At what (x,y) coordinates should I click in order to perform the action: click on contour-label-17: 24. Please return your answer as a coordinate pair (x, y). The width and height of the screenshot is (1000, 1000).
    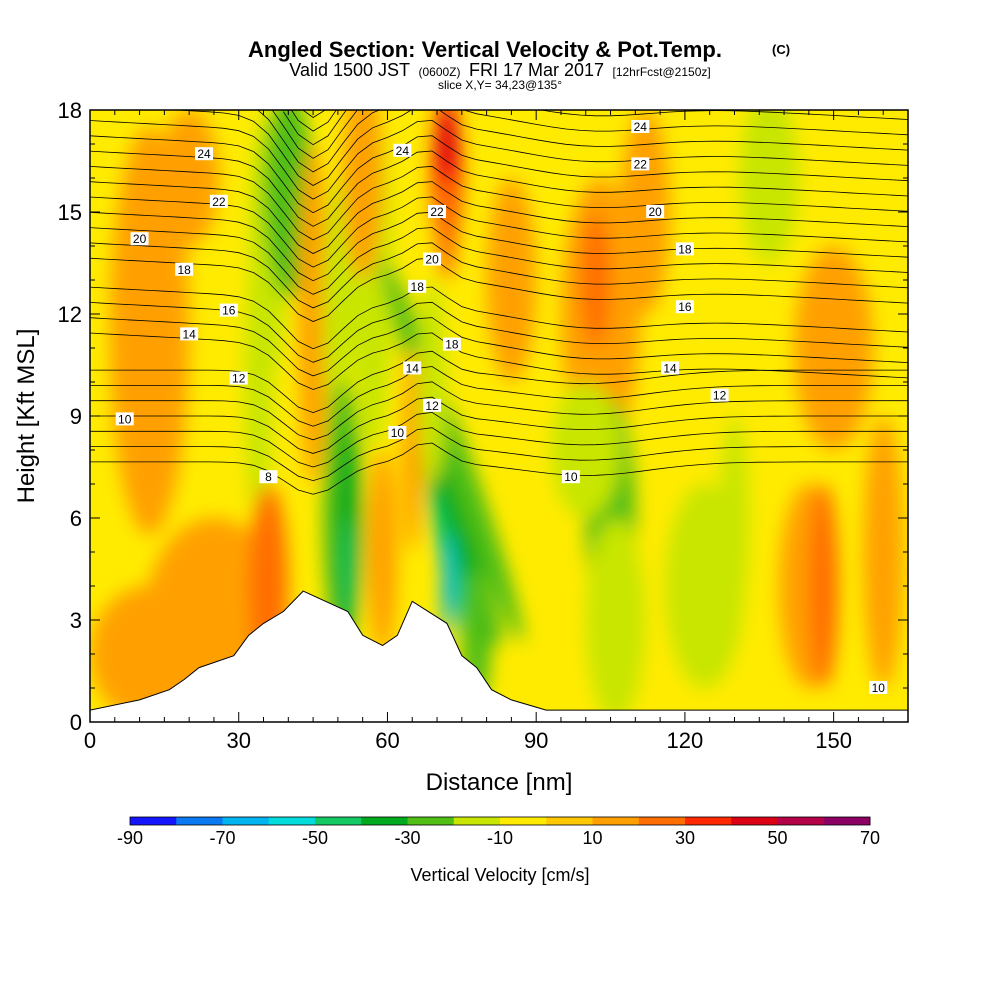
    Looking at the image, I should click on (641, 127).